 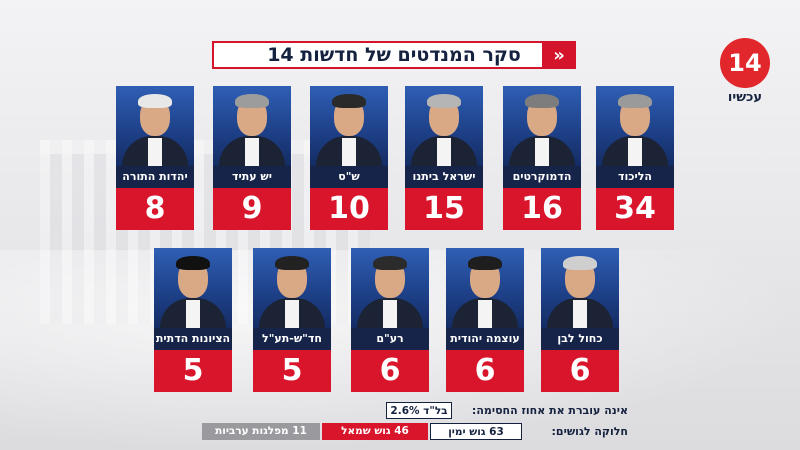 What do you see at coordinates (444, 209) in the screenshot?
I see `seat-count: 15` at bounding box center [444, 209].